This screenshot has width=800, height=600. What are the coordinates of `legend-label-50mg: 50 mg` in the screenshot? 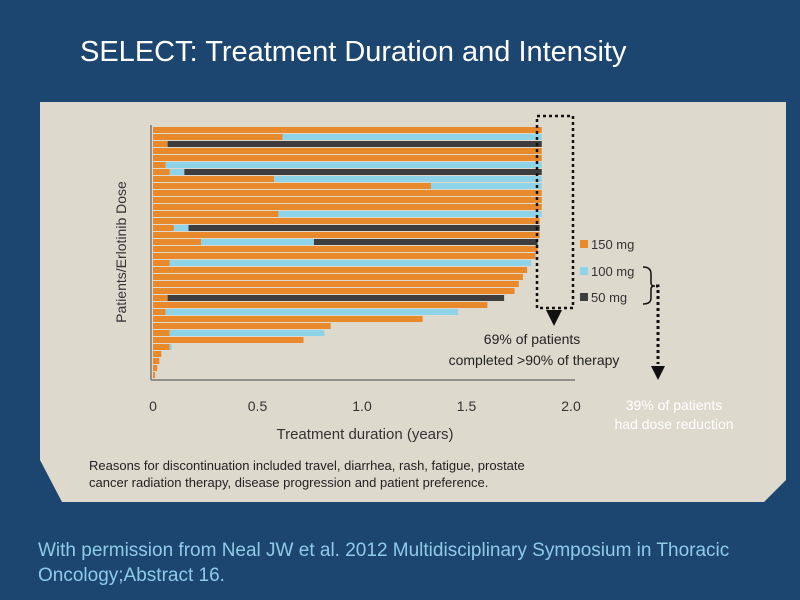 It's located at (609, 297).